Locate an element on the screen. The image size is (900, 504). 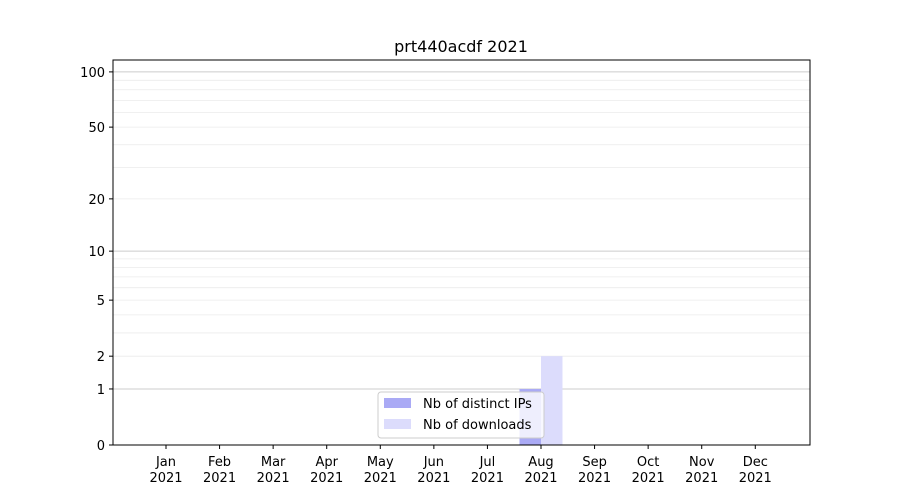
x-tick-label: Sep is located at coordinates (594, 462).